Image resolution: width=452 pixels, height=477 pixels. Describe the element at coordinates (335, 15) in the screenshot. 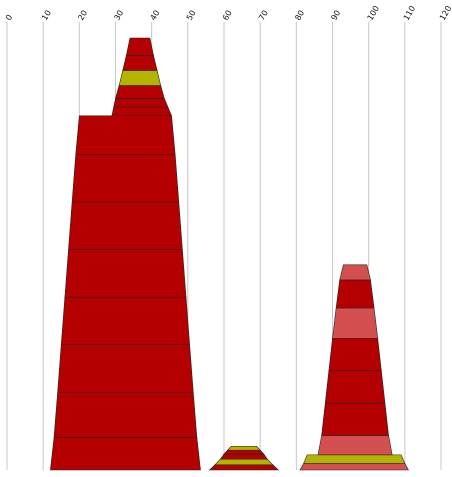

I see `x-tick-label: 90` at that location.